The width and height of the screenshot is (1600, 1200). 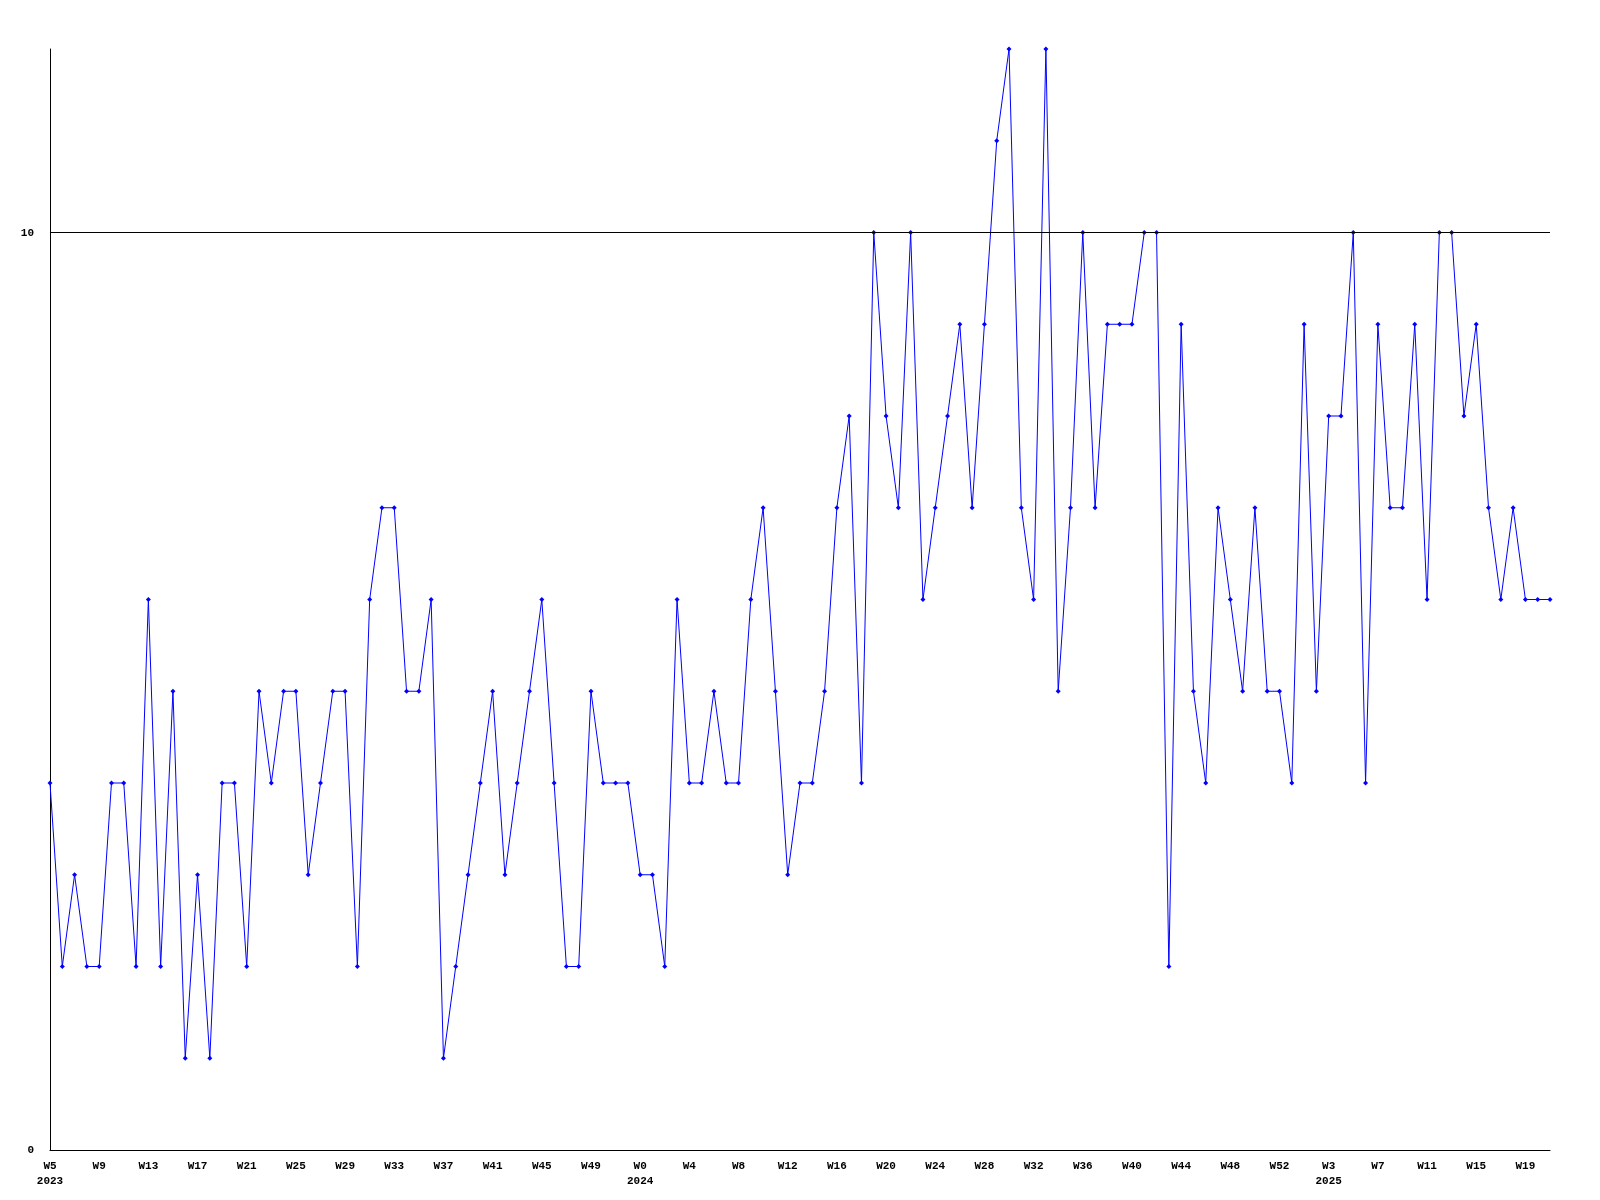 What do you see at coordinates (1181, 1165) in the screenshot?
I see `x-tick-label: W44` at bounding box center [1181, 1165].